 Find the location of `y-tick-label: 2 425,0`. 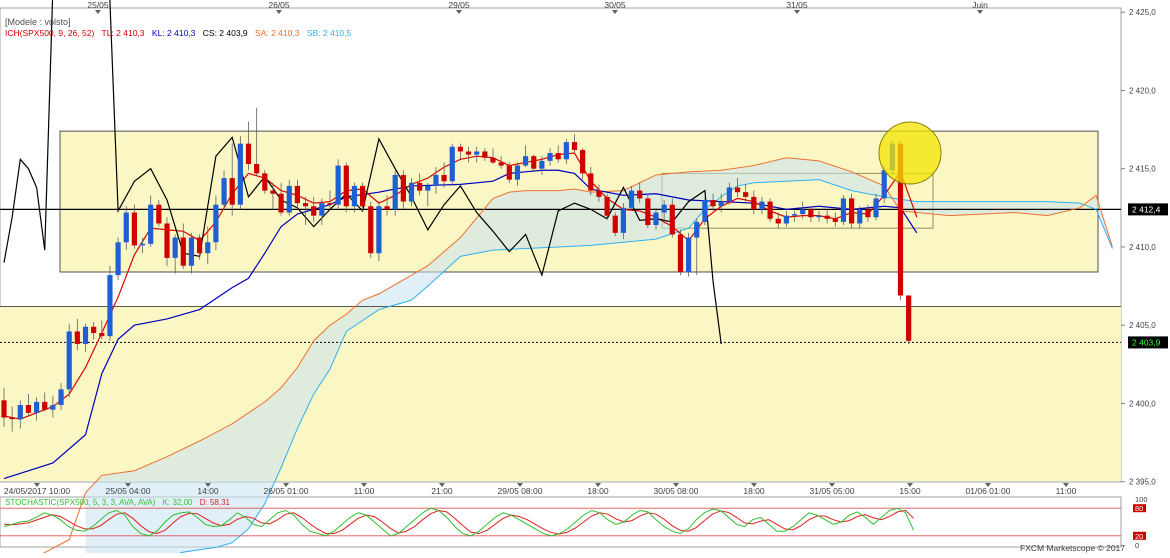

y-tick-label: 2 425,0 is located at coordinates (1142, 12).